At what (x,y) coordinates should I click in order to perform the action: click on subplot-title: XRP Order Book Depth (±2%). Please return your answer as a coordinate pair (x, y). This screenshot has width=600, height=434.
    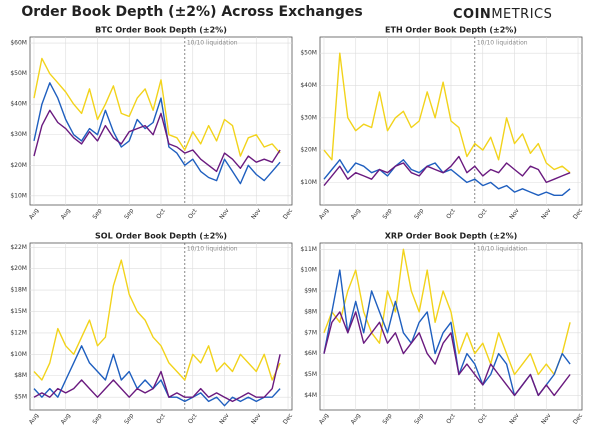
    Looking at the image, I should click on (451, 236).